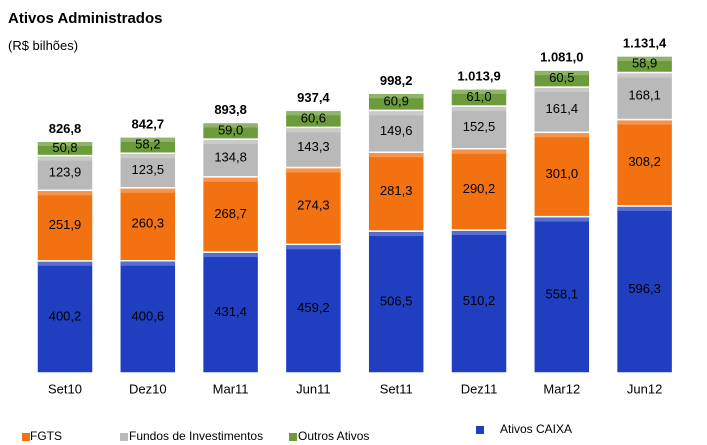 The width and height of the screenshot is (707, 445). I want to click on value-label: 152,5, so click(479, 126).